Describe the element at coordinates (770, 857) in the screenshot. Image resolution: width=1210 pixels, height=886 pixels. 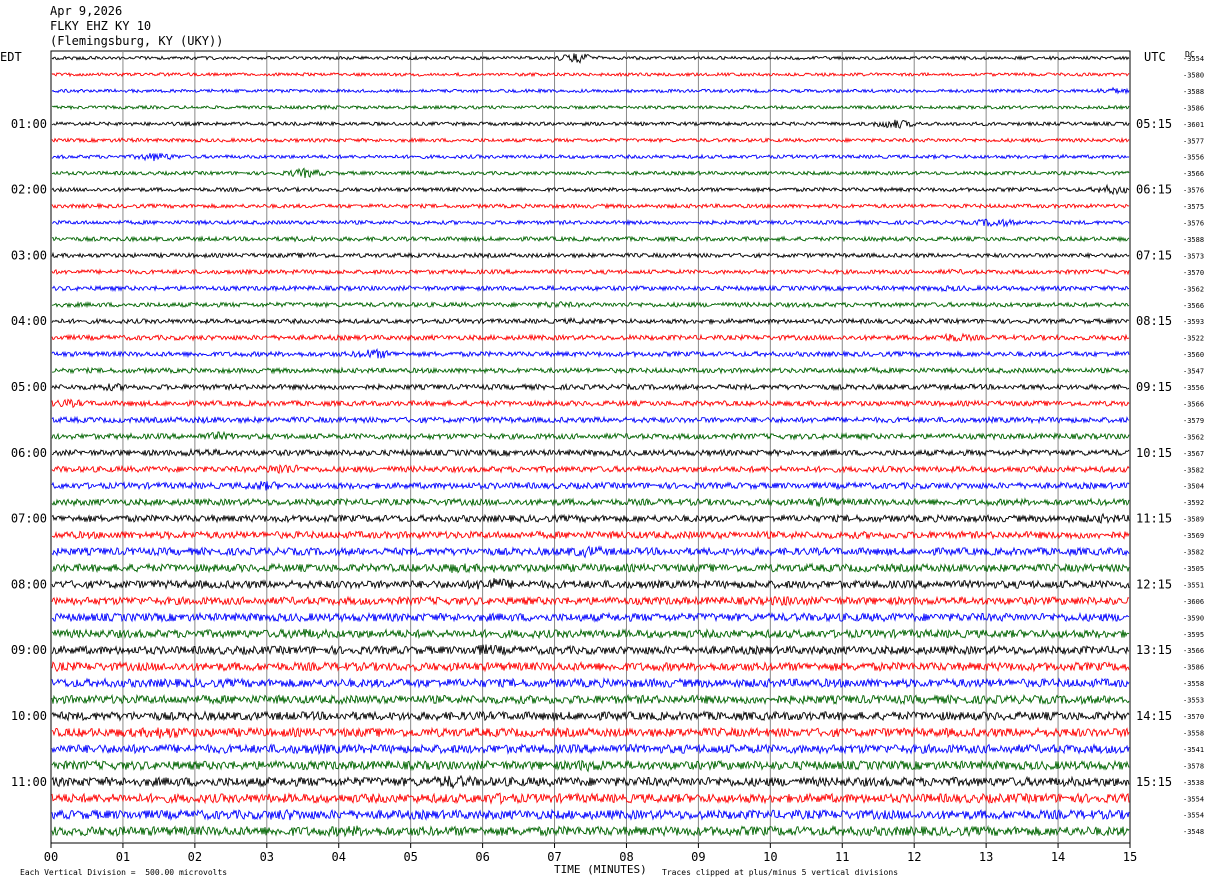
I see `x-tick-label: 10` at that location.